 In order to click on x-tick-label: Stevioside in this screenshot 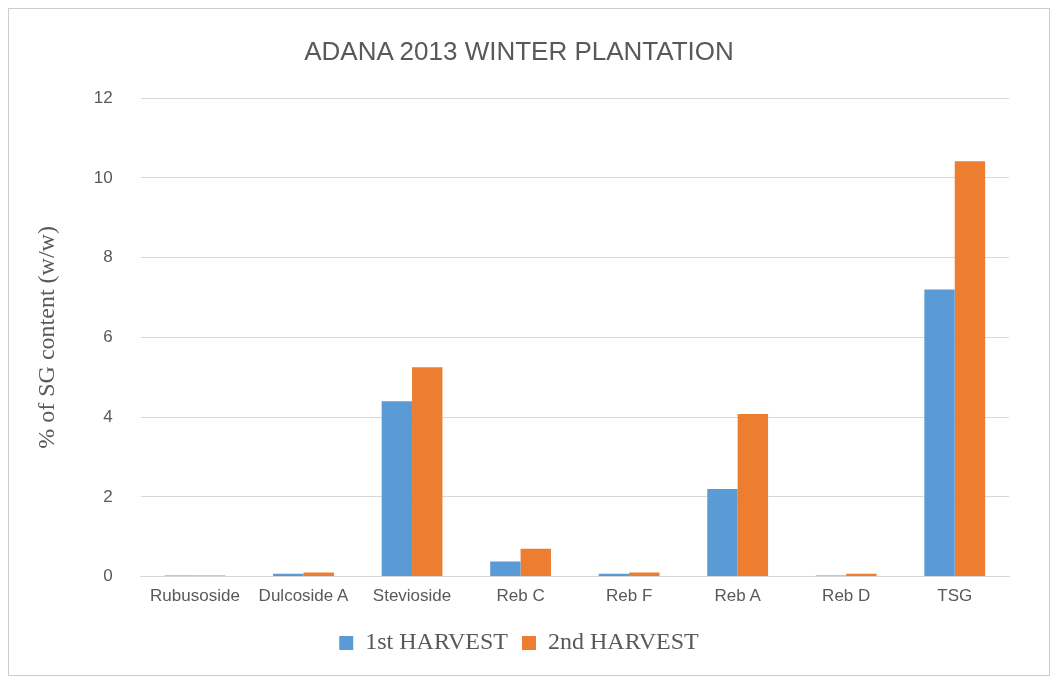, I will do `click(412, 596)`.